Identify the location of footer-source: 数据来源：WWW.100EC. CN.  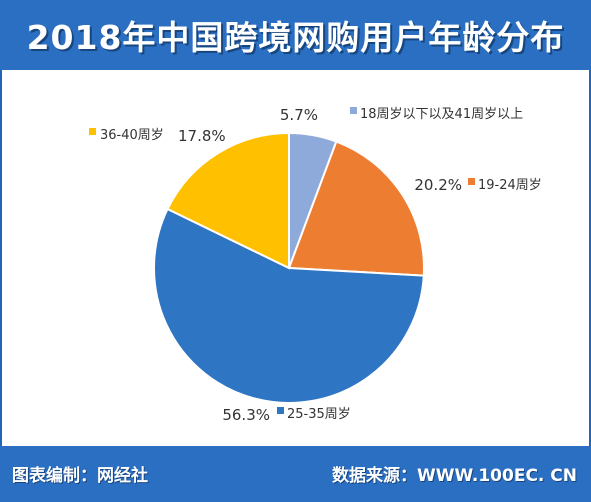
(454, 476).